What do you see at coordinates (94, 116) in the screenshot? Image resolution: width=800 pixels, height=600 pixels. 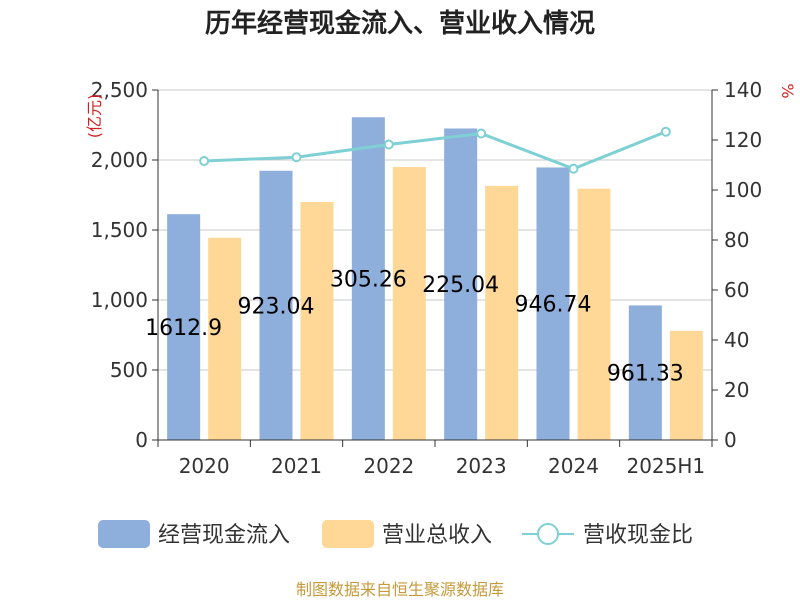 I see `left-axis-unit: (亿元)` at bounding box center [94, 116].